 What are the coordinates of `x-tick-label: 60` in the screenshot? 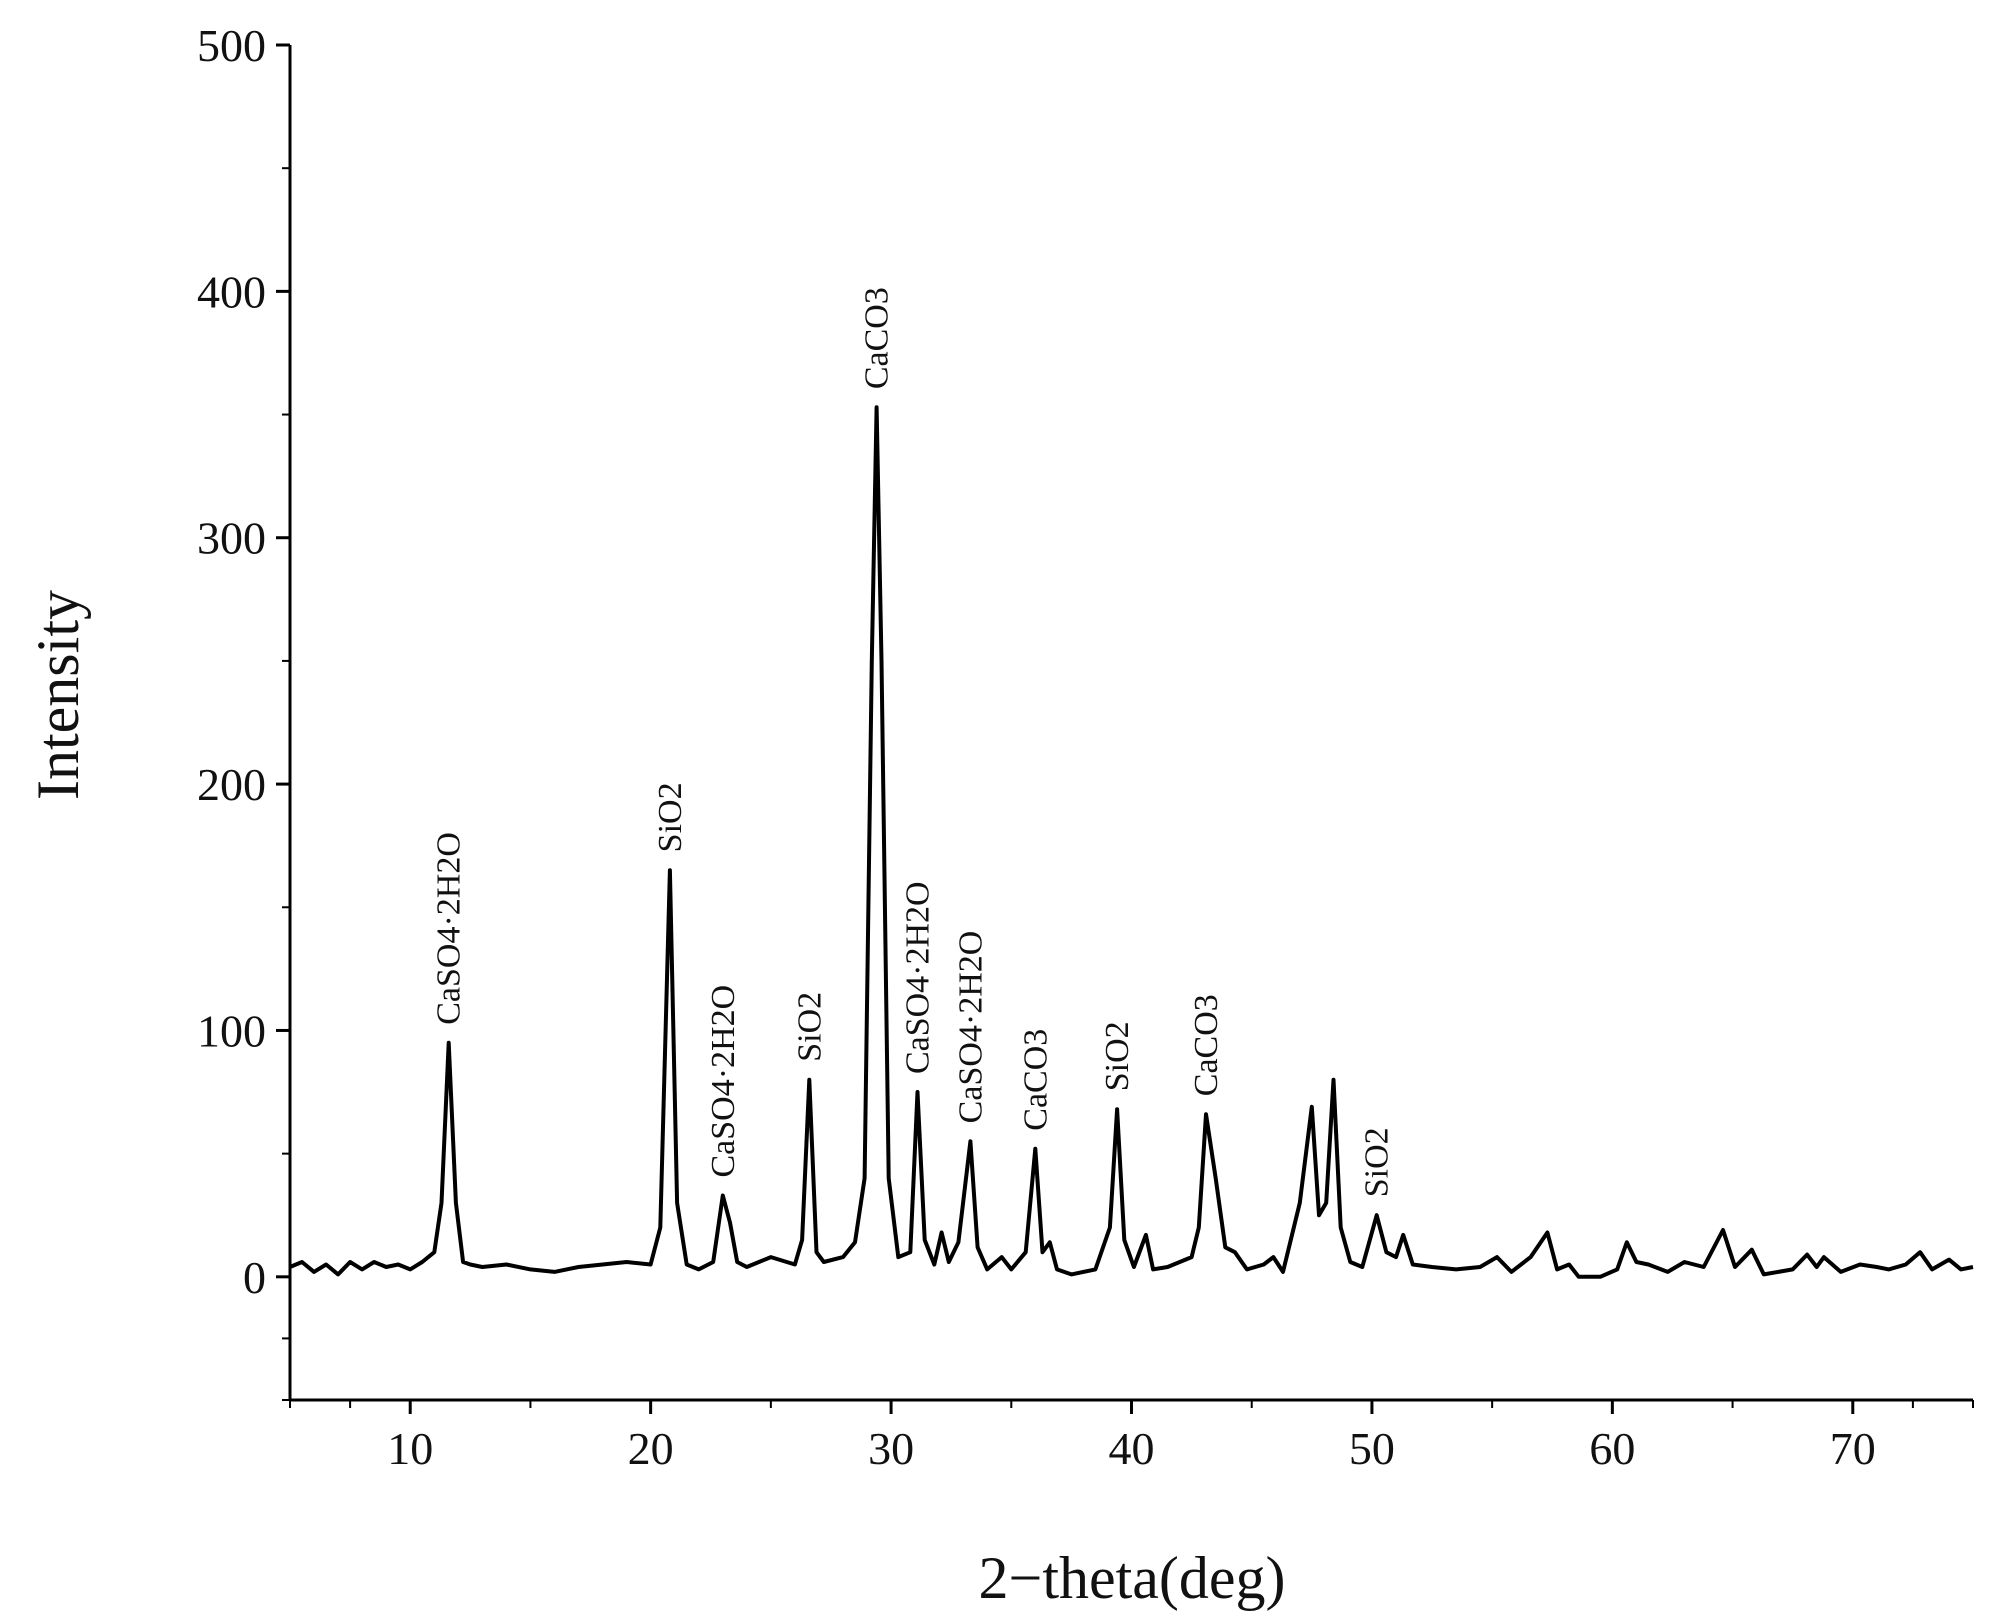 It's located at (1612, 1448).